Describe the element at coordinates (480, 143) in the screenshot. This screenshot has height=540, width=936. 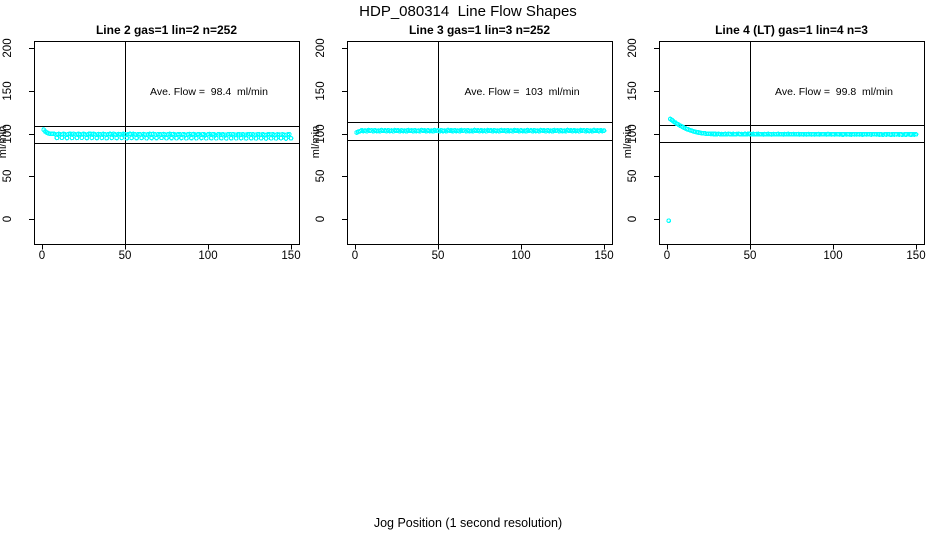
I see `plot-box` at that location.